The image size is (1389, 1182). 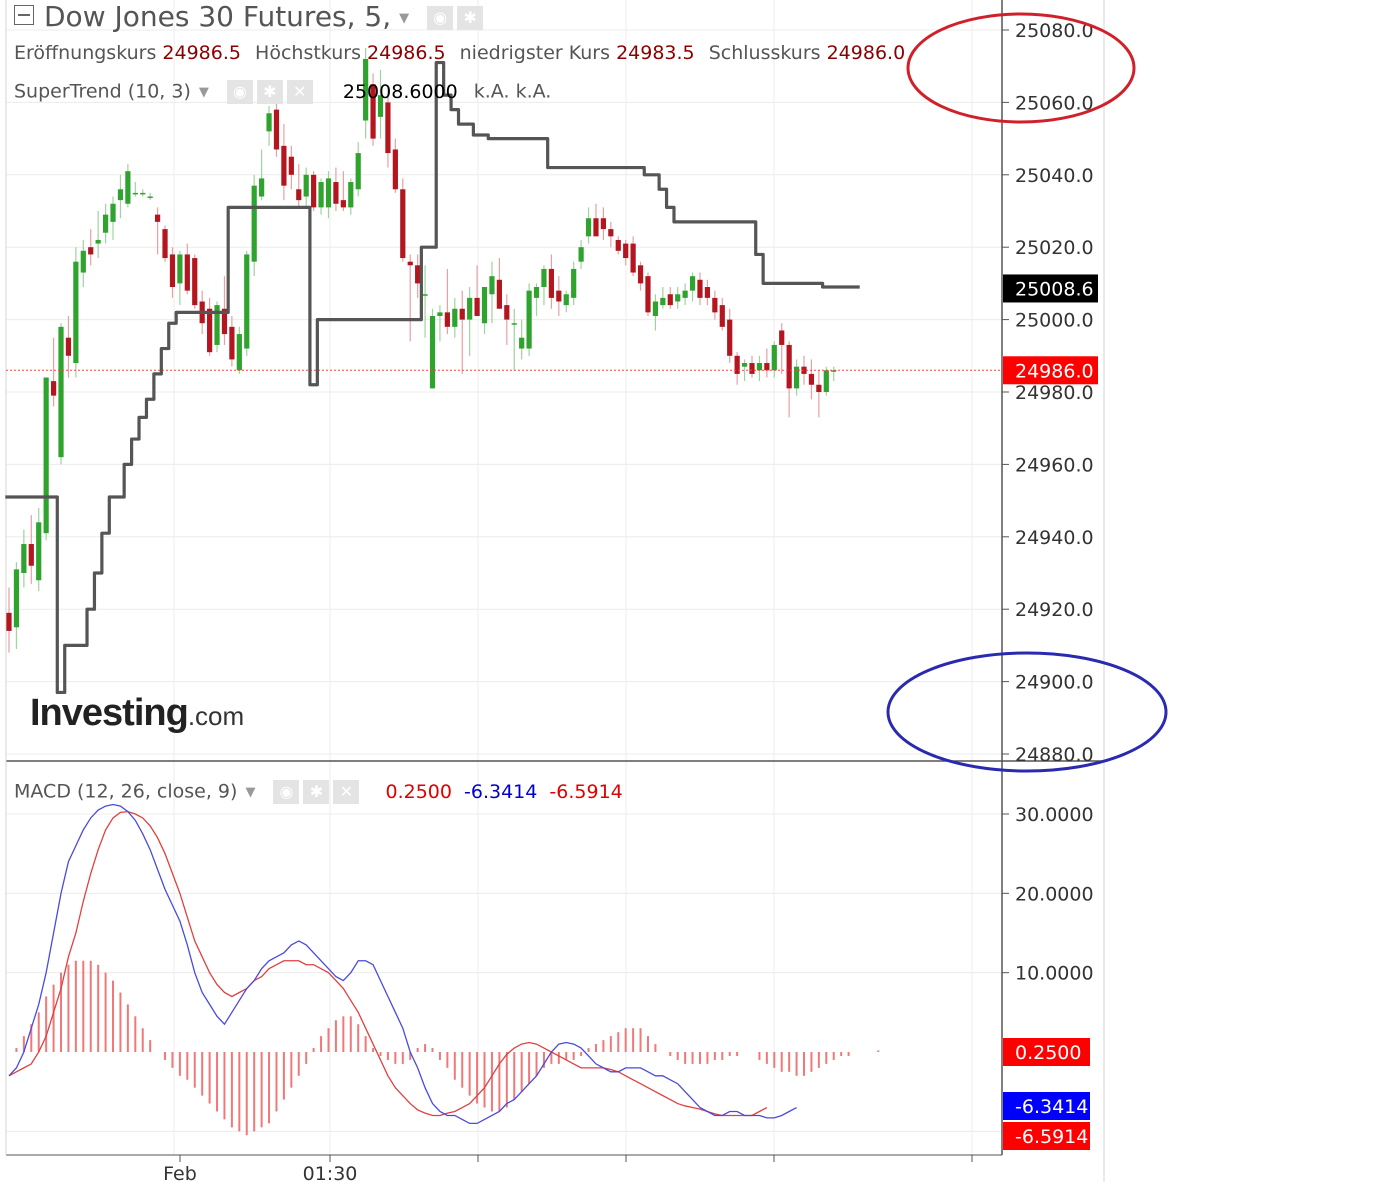 What do you see at coordinates (1054, 465) in the screenshot?
I see `price-tick-label: 24960.0` at bounding box center [1054, 465].